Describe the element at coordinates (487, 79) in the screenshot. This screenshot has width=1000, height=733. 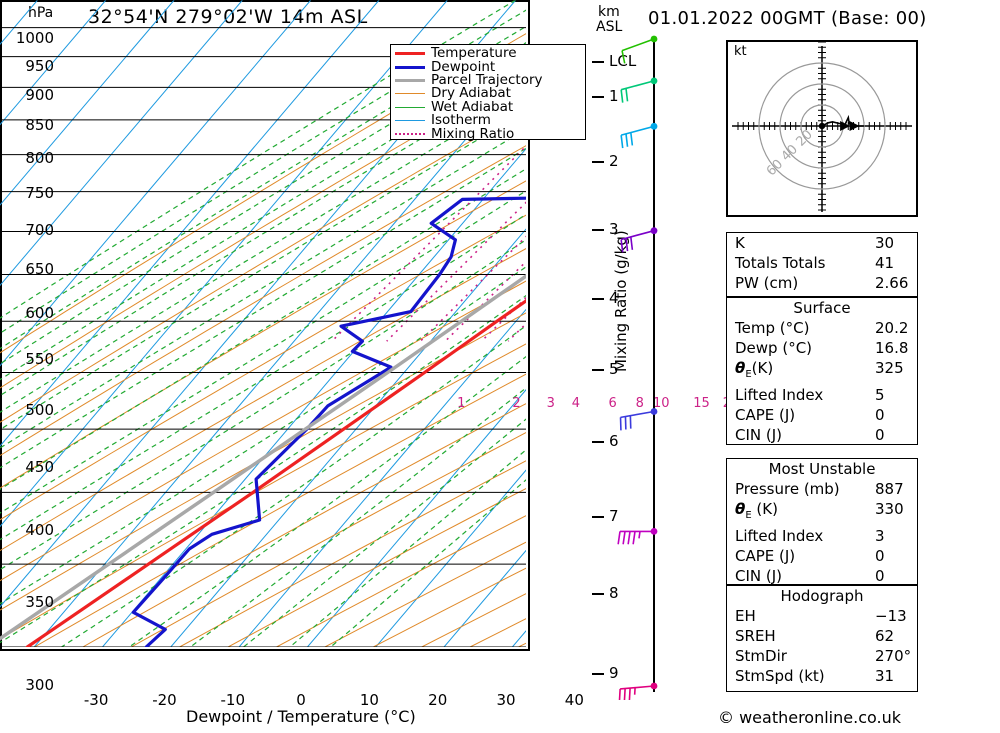
I see `legend-label: Parcel Trajectory` at that location.